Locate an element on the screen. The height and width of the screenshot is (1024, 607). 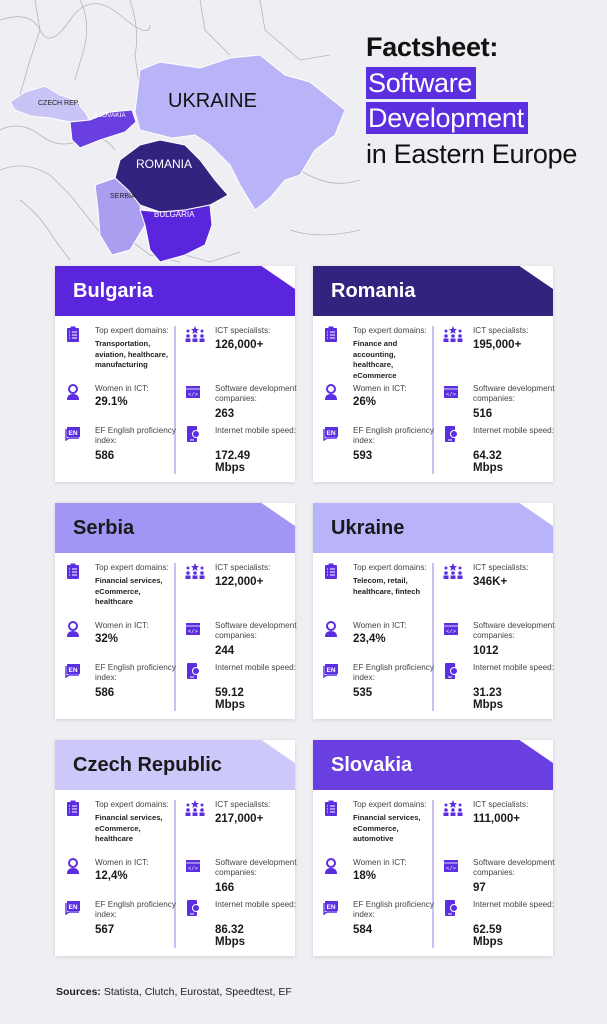
country-name: Ukraine is located at coordinates (368, 528).